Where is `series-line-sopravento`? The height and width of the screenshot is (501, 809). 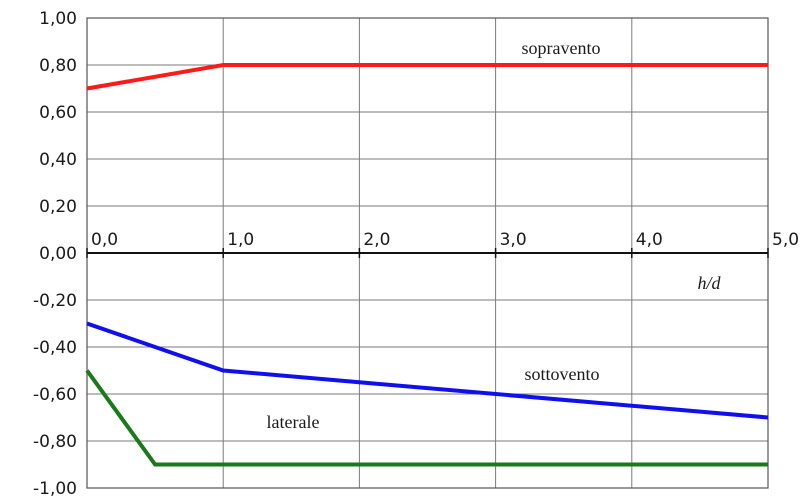
series-line-sopravento is located at coordinates (427, 77).